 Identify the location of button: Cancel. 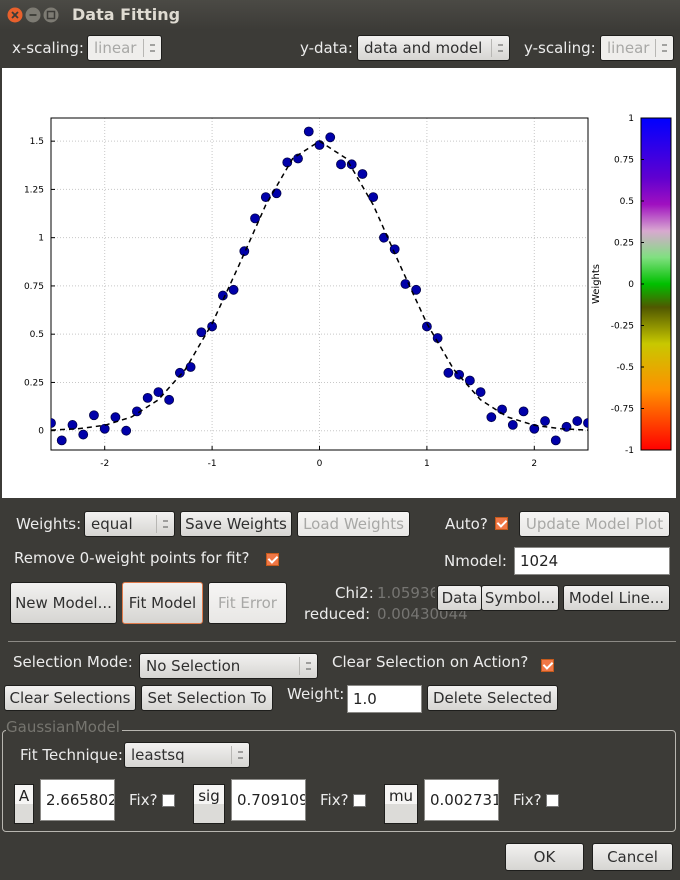
(632, 857).